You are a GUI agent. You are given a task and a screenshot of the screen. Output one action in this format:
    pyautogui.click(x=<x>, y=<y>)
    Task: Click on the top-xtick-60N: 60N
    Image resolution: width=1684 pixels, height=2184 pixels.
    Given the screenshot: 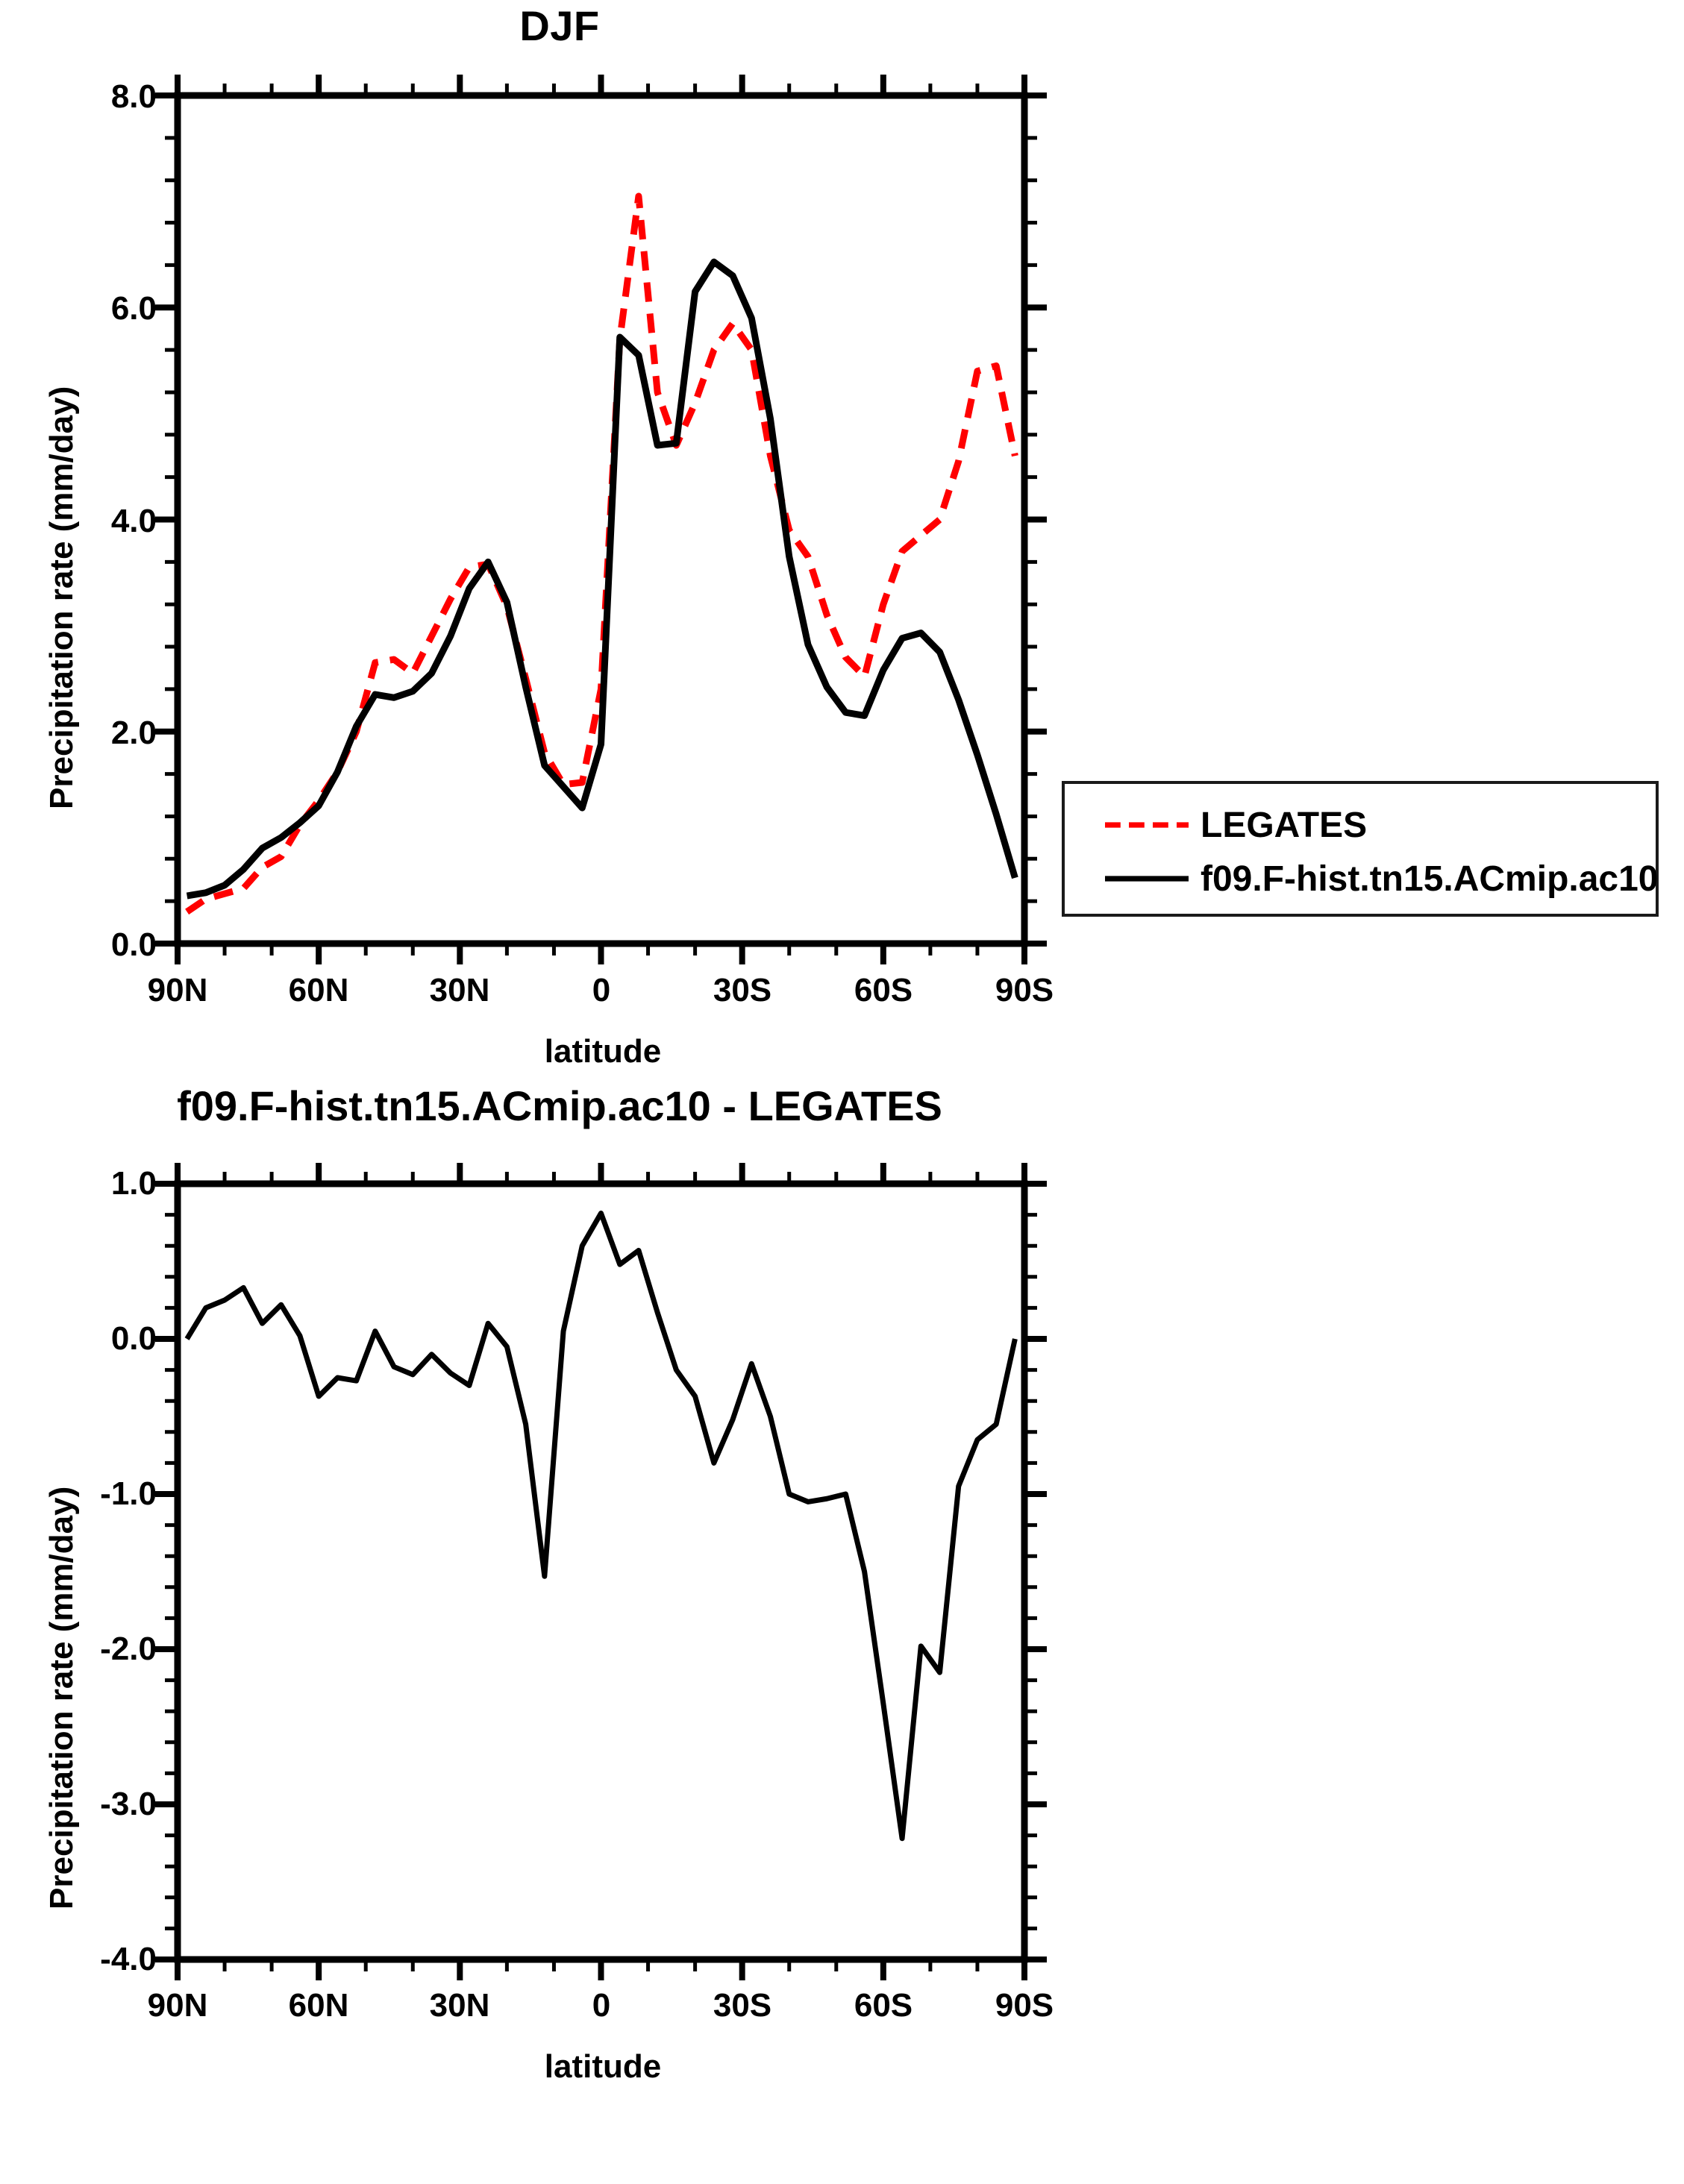 What is the action you would take?
    pyautogui.click(x=318, y=990)
    